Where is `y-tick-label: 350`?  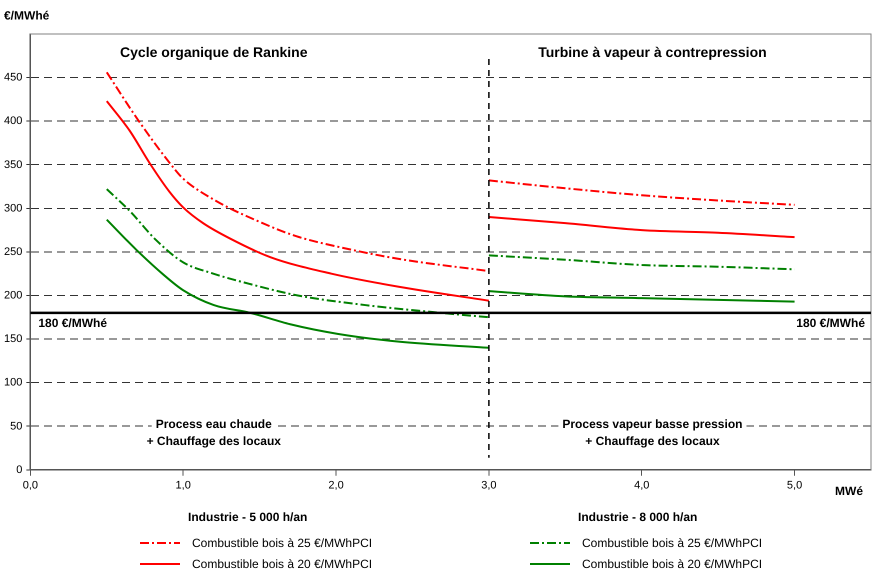 y-tick-label: 350 is located at coordinates (13, 164).